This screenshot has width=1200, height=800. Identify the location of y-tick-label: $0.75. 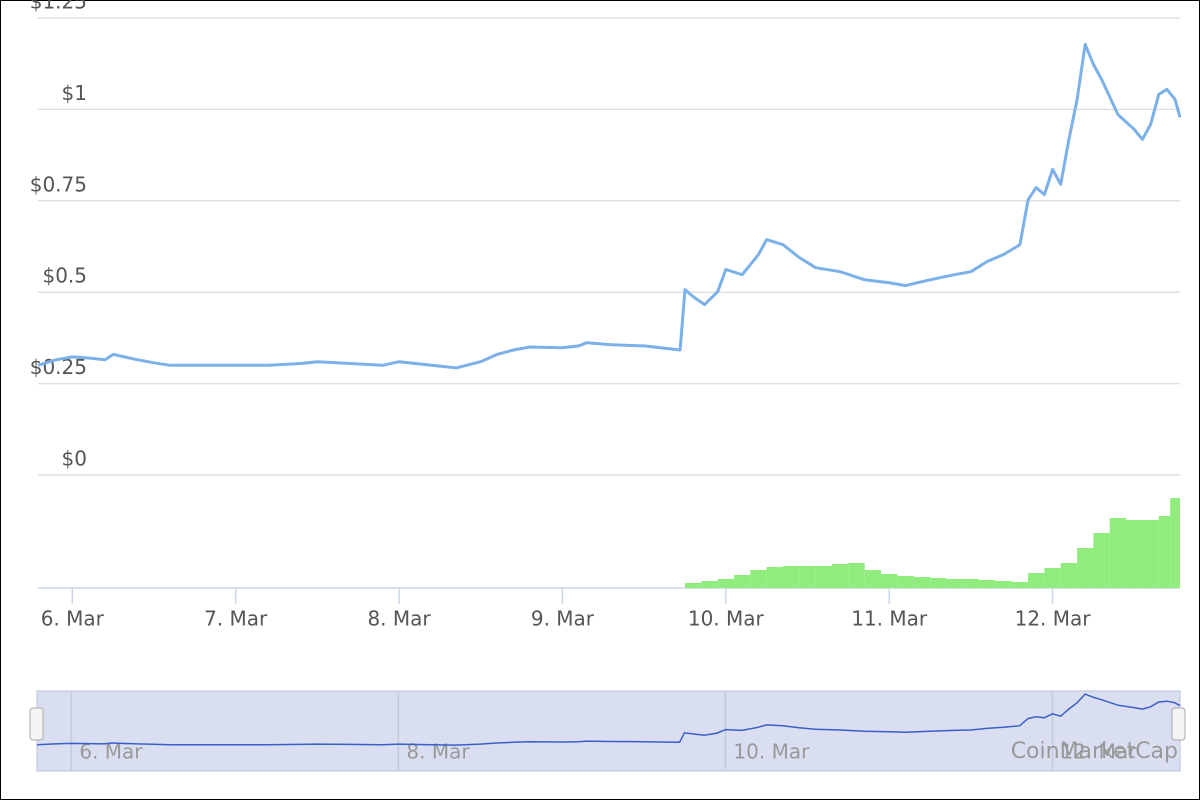
(58, 184).